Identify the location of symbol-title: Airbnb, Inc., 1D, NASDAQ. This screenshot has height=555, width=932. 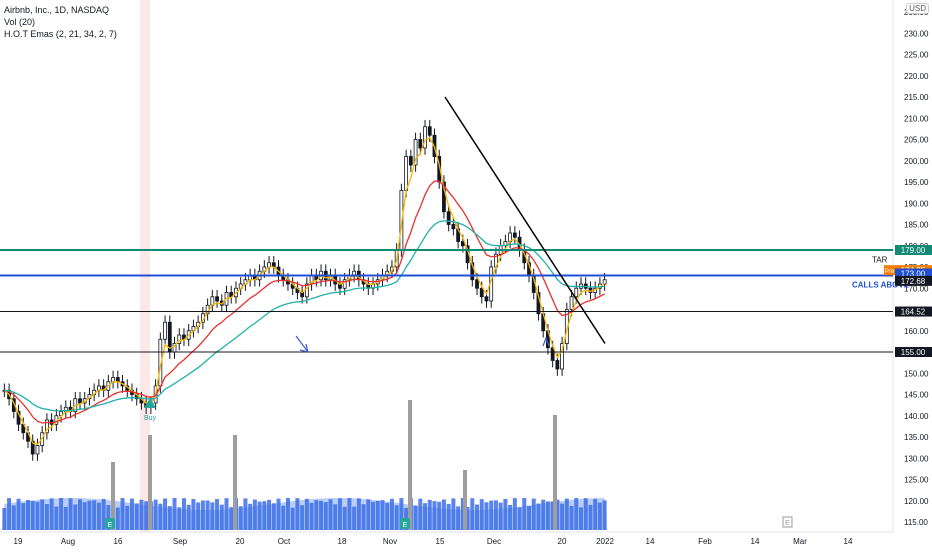
(57, 10).